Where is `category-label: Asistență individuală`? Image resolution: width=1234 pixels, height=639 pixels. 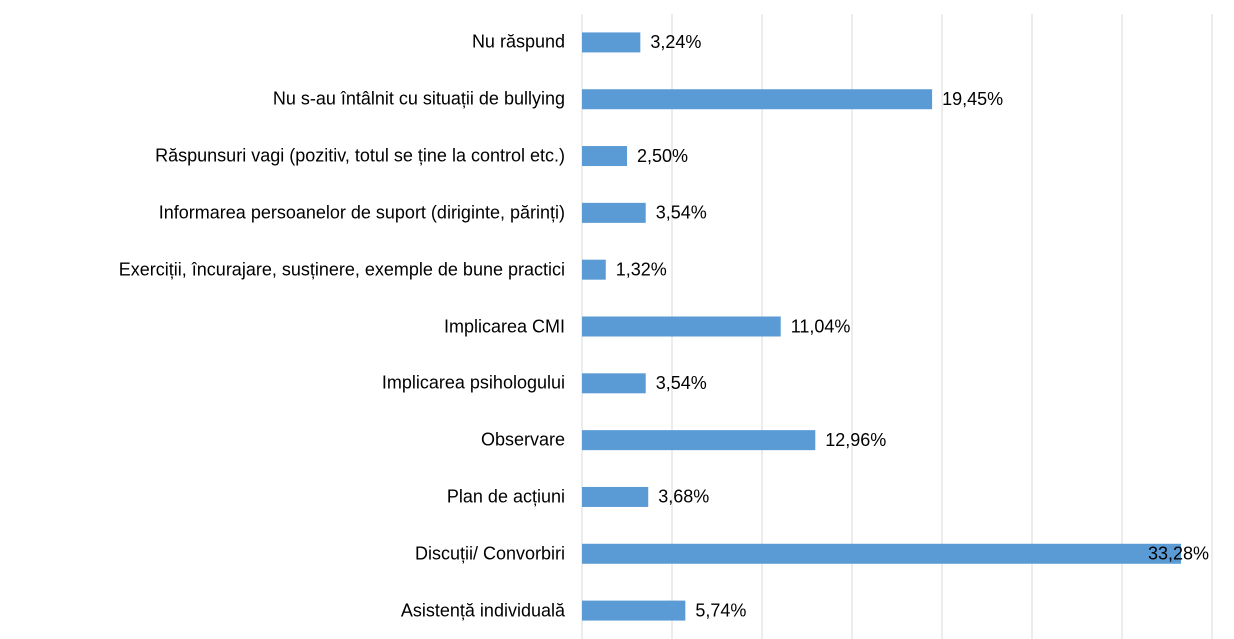
category-label: Asistență individuală is located at coordinates (482, 610).